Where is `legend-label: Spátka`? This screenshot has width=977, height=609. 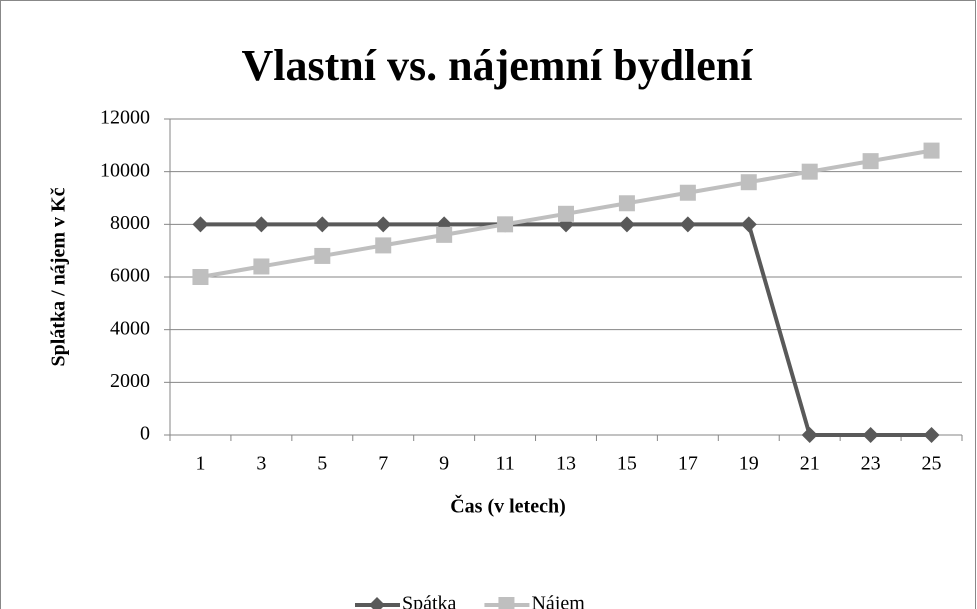 legend-label: Spátka is located at coordinates (429, 601).